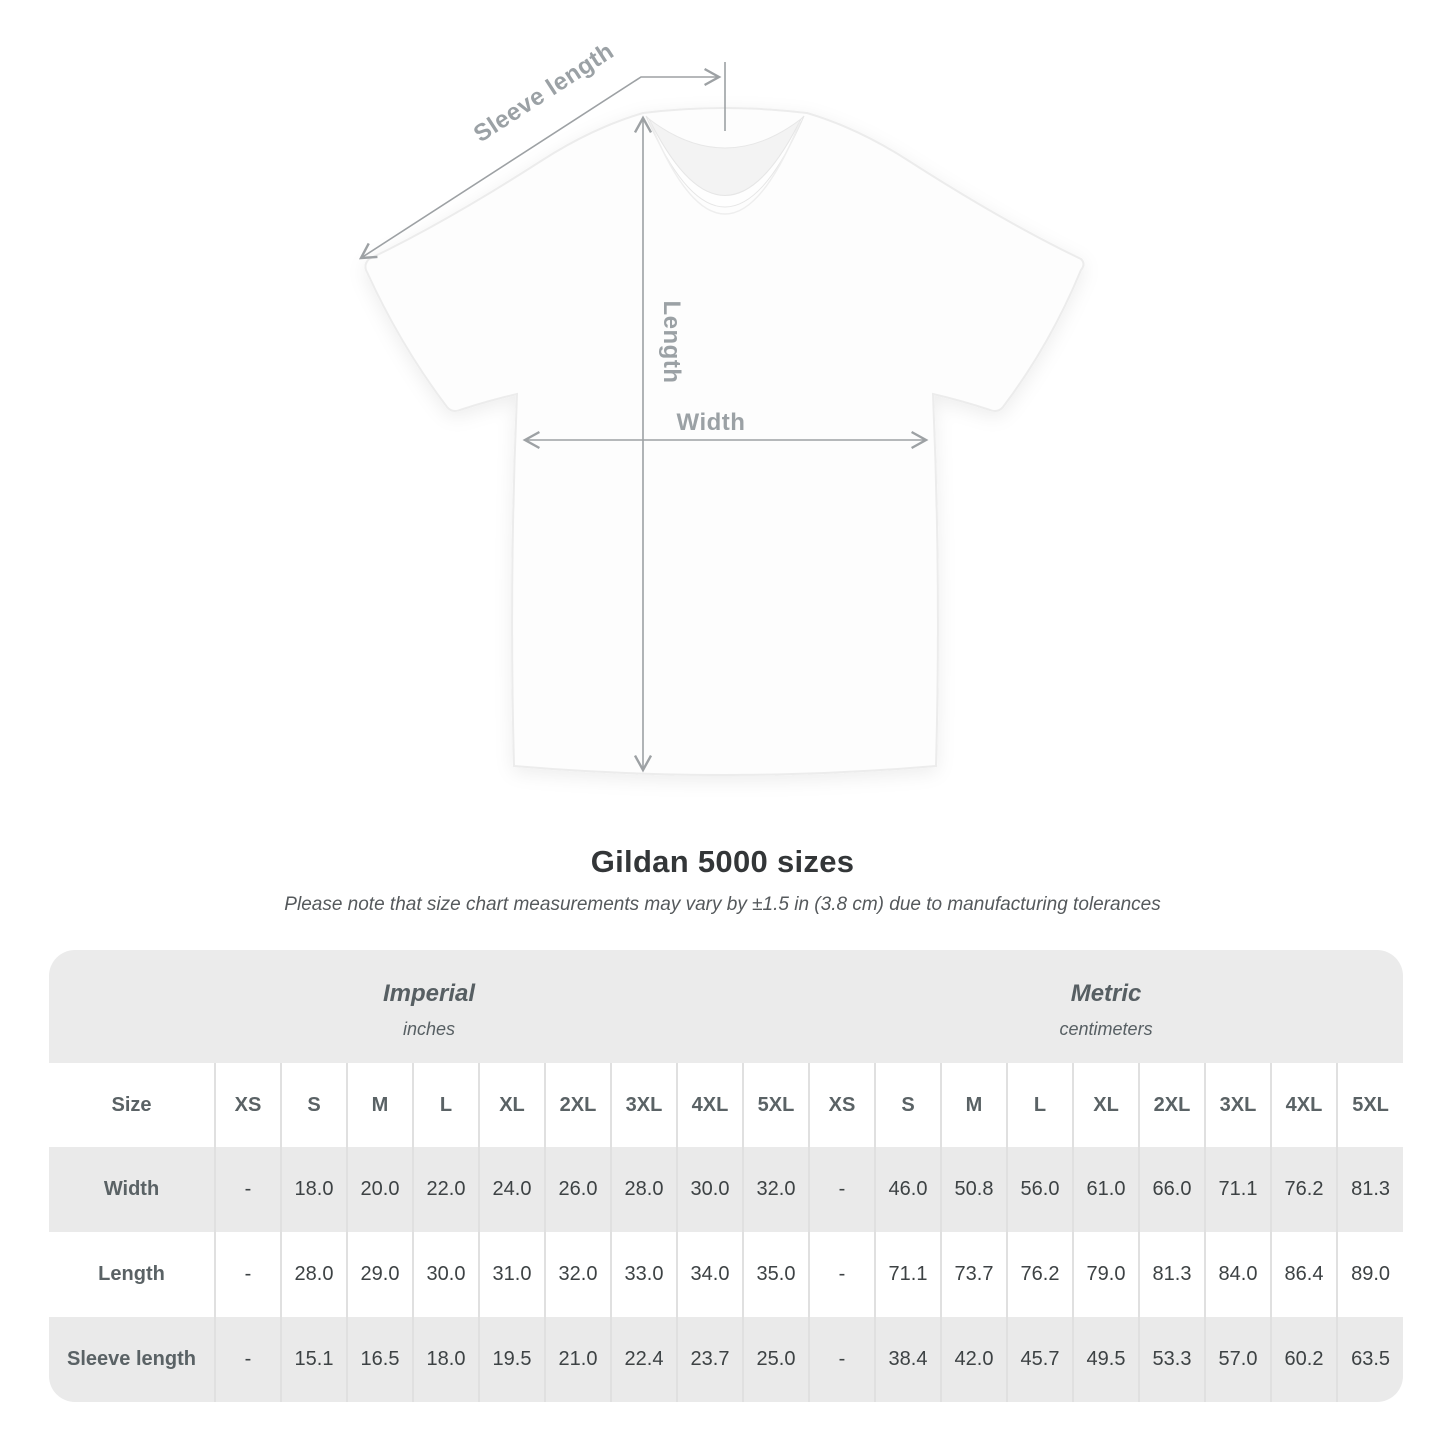  Describe the element at coordinates (709, 1105) in the screenshot. I see `size-col-header-imperial-4xl: 4XL` at that location.